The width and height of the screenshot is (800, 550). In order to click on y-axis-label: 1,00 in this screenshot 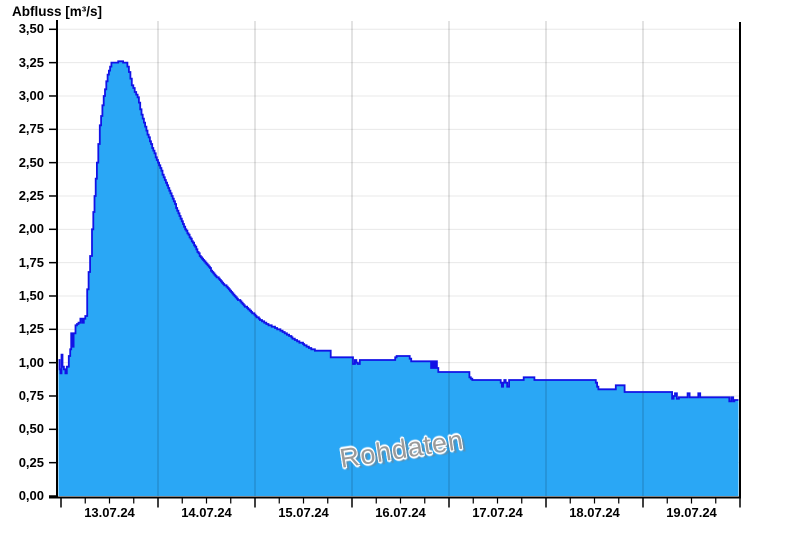, I will do `click(31, 362)`.